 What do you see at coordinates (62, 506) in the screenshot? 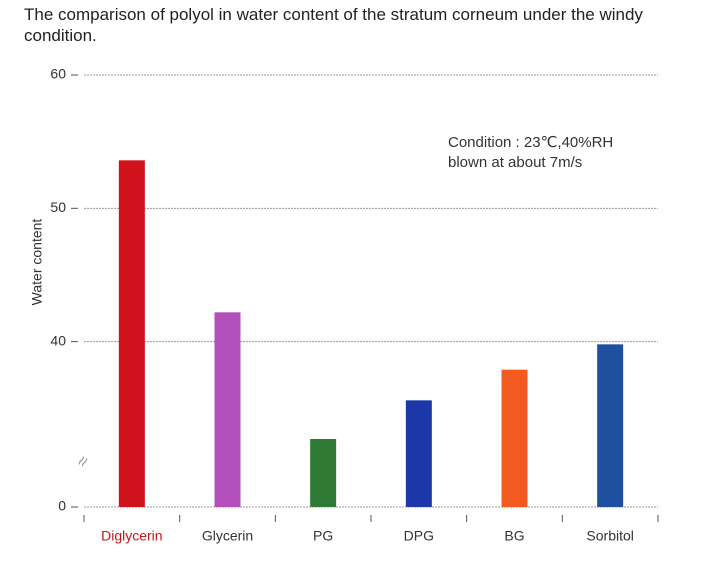
I see `y-tick-label: 0` at bounding box center [62, 506].